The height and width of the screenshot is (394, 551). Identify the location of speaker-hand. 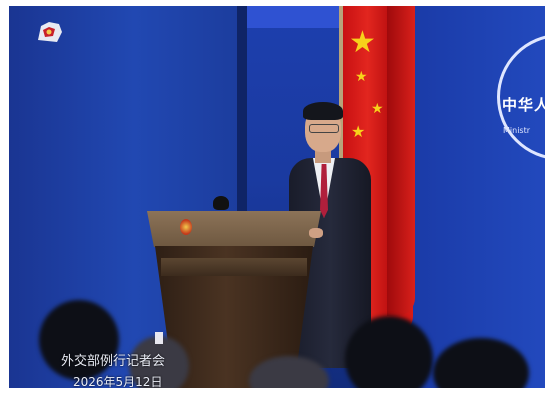
(316, 233).